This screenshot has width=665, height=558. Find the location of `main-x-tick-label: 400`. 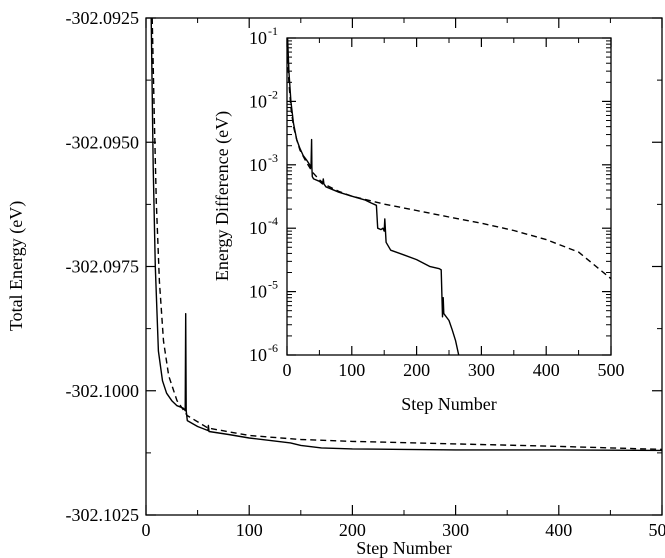

main-x-tick-label: 400 is located at coordinates (558, 530).